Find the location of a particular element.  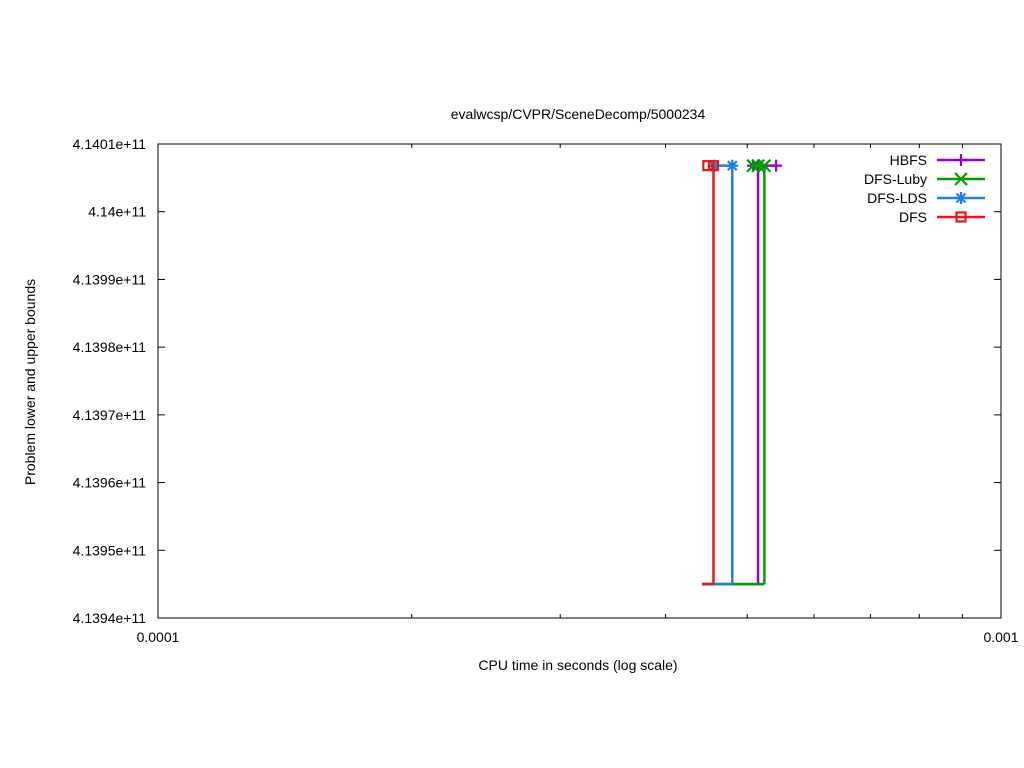

chart-title: evalwcsp/CVPR/SceneDecomp/5000234 is located at coordinates (578, 114).